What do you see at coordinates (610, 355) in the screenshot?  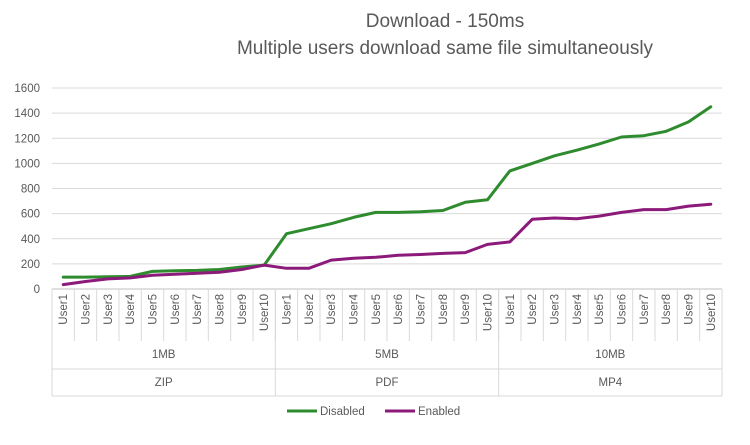 I see `group-size-label: 10MB` at bounding box center [610, 355].